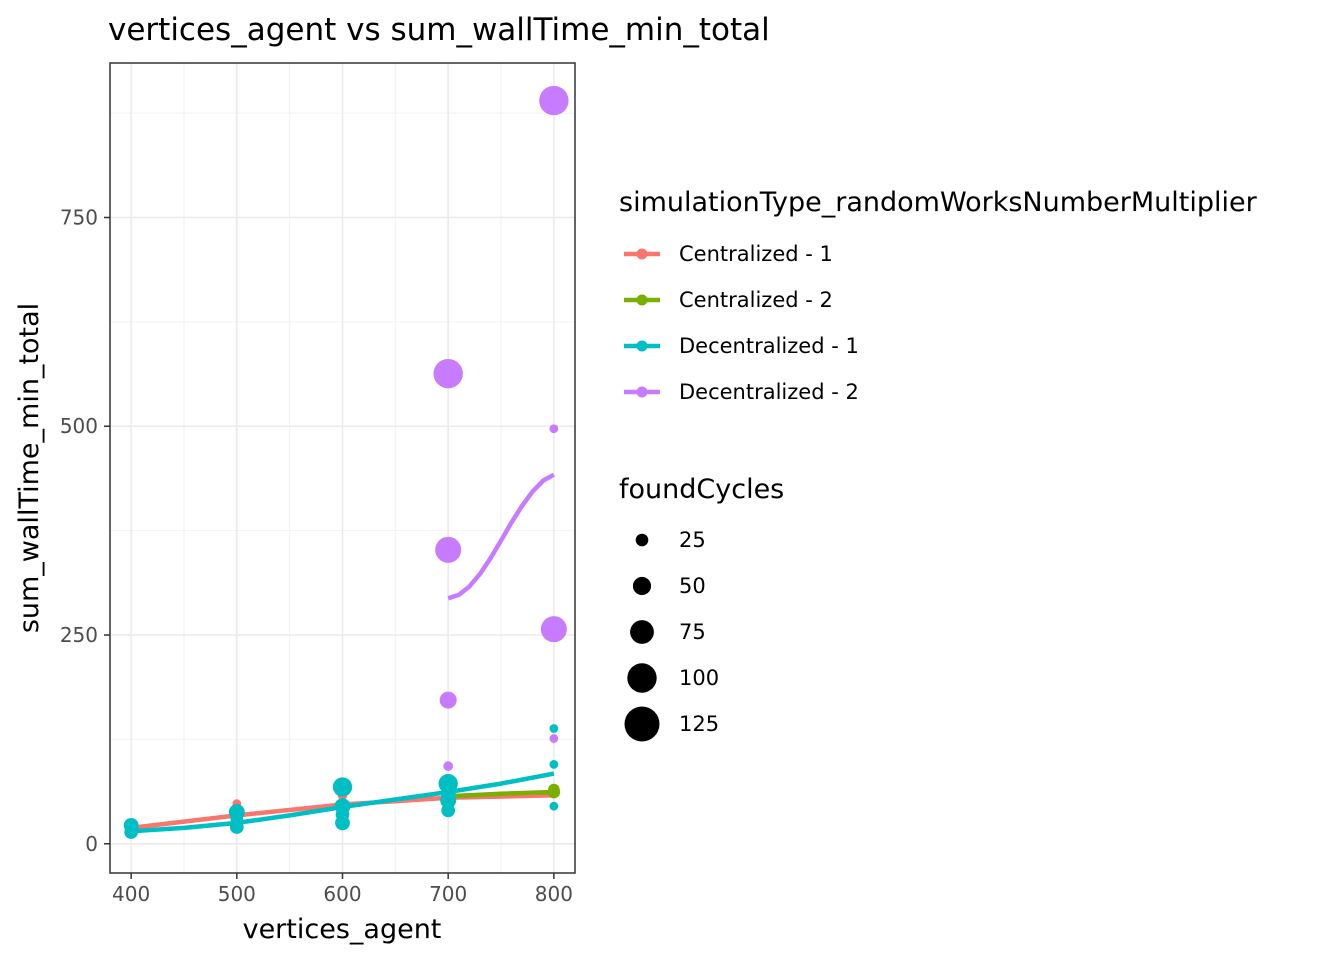 This screenshot has width=1344, height=960. What do you see at coordinates (769, 346) in the screenshot?
I see `legend-label: Decentralized - 1` at bounding box center [769, 346].